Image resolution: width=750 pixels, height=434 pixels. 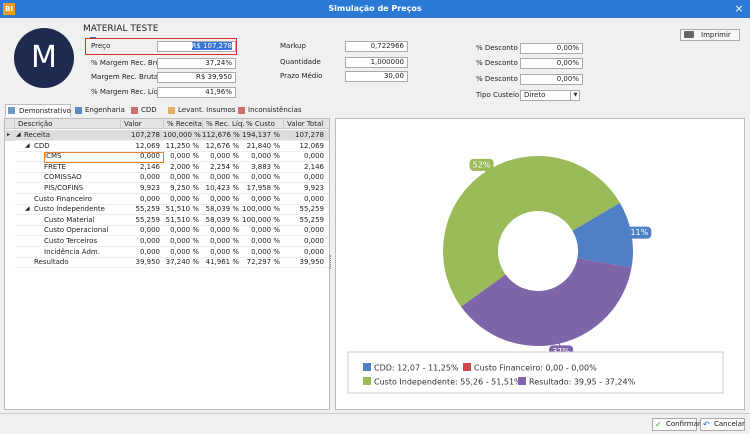 I want to click on dropdown: Direto, so click(x=550, y=95).